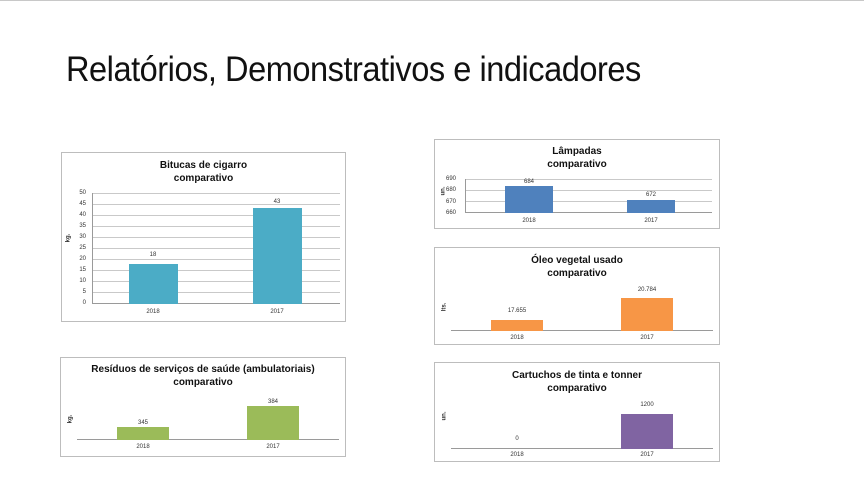  Describe the element at coordinates (272, 402) in the screenshot. I see `data-label: 384` at that location.